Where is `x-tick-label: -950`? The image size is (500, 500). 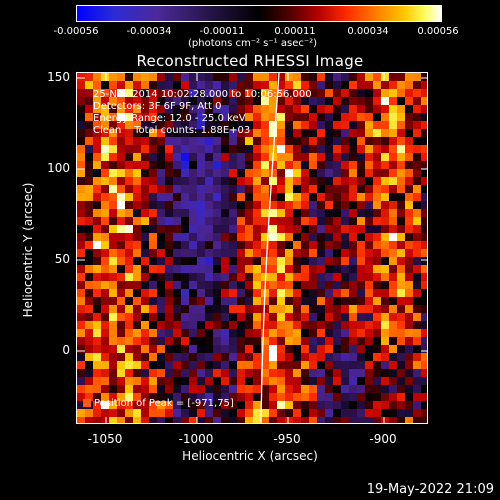
x-tick-label: -950 is located at coordinates (287, 439).